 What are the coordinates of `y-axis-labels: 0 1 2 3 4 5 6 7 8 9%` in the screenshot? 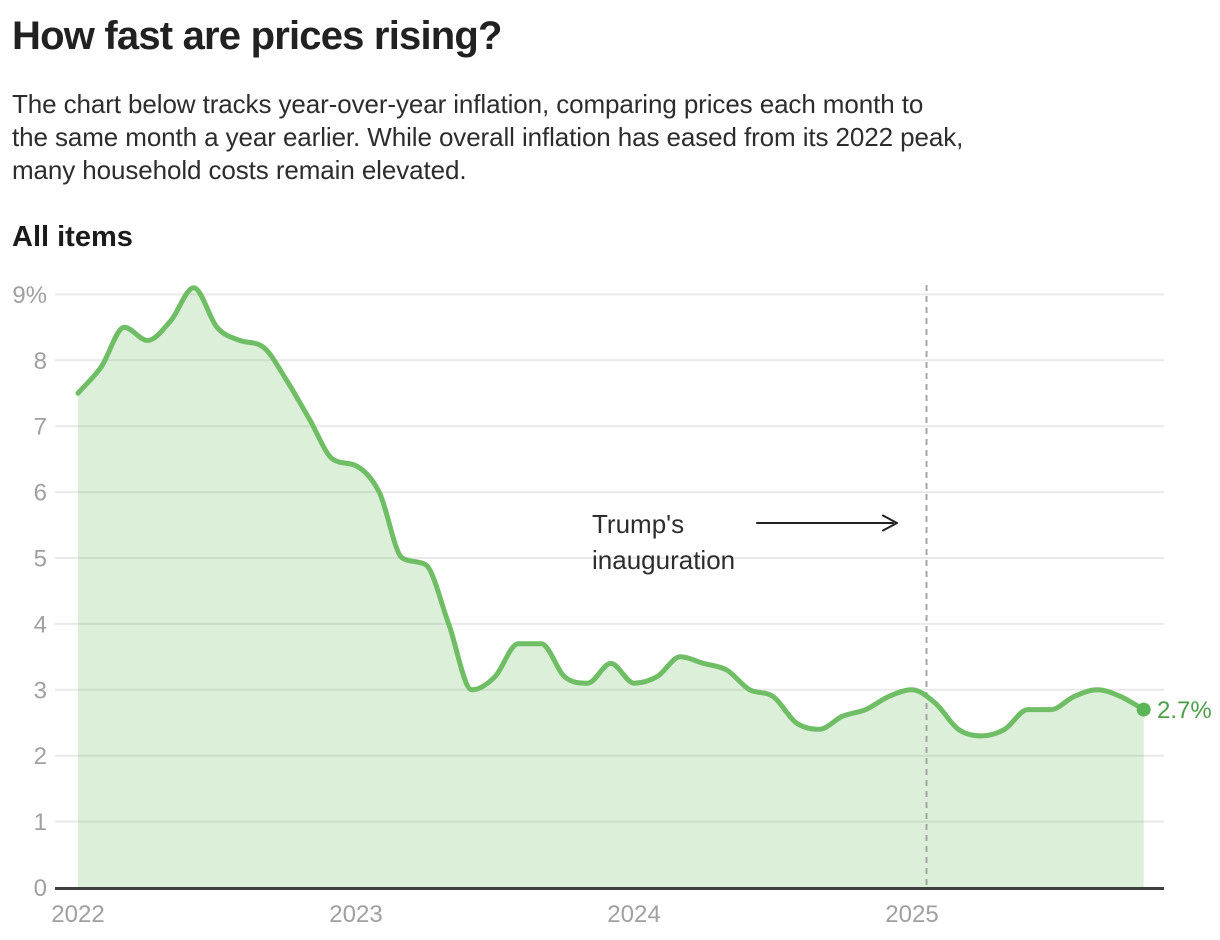 It's located at (29, 592).